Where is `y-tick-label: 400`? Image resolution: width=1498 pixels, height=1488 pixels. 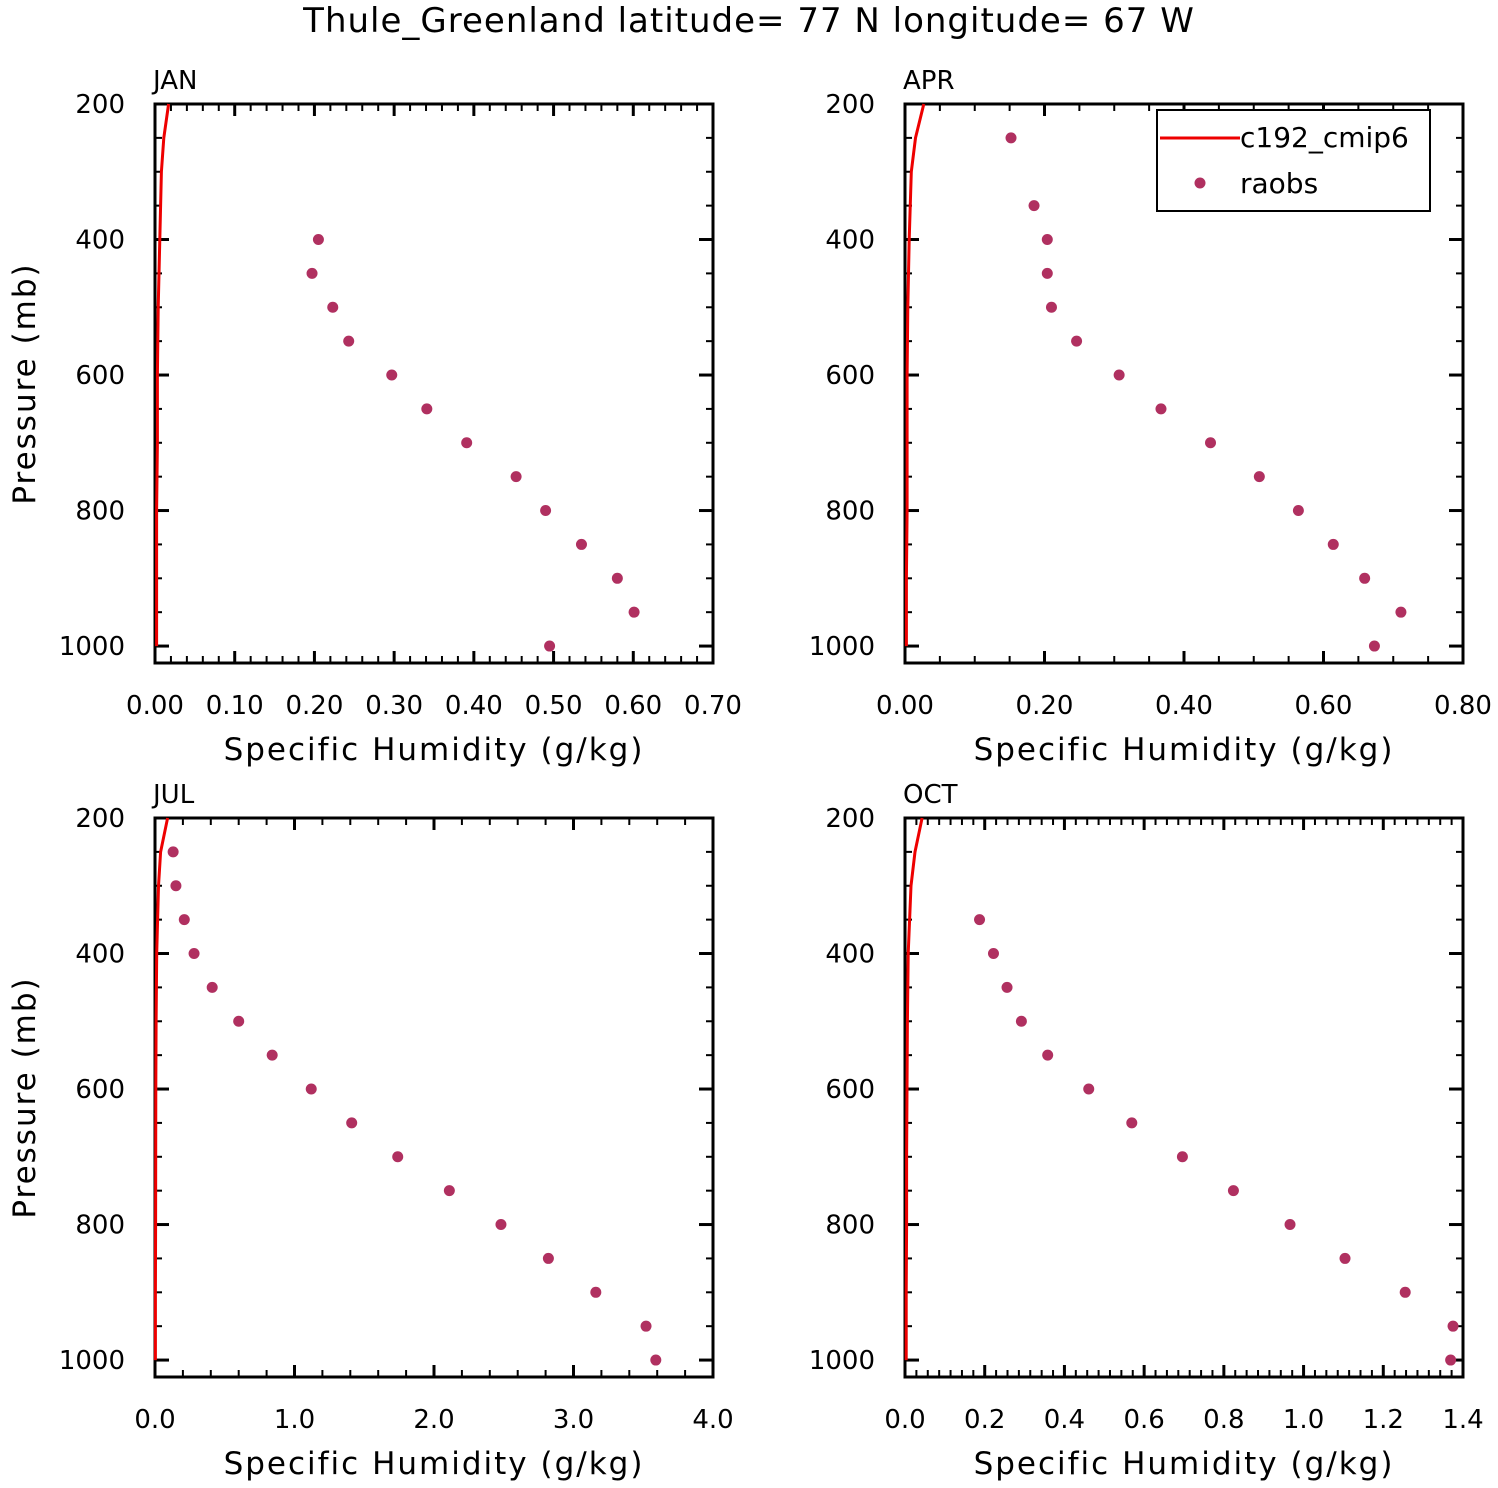 y-tick-label: 400 is located at coordinates (100, 955).